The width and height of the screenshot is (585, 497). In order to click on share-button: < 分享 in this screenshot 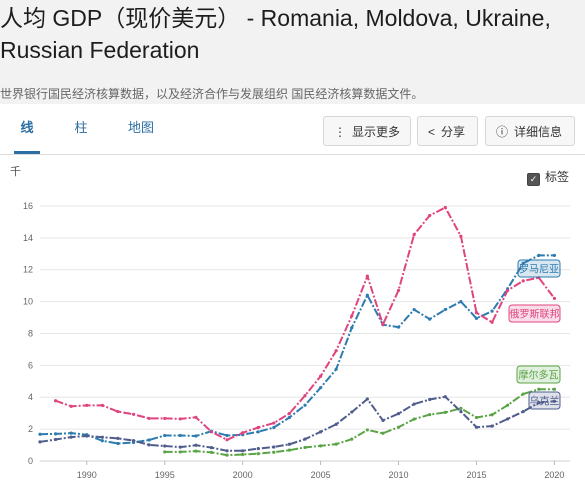, I will do `click(447, 131)`.